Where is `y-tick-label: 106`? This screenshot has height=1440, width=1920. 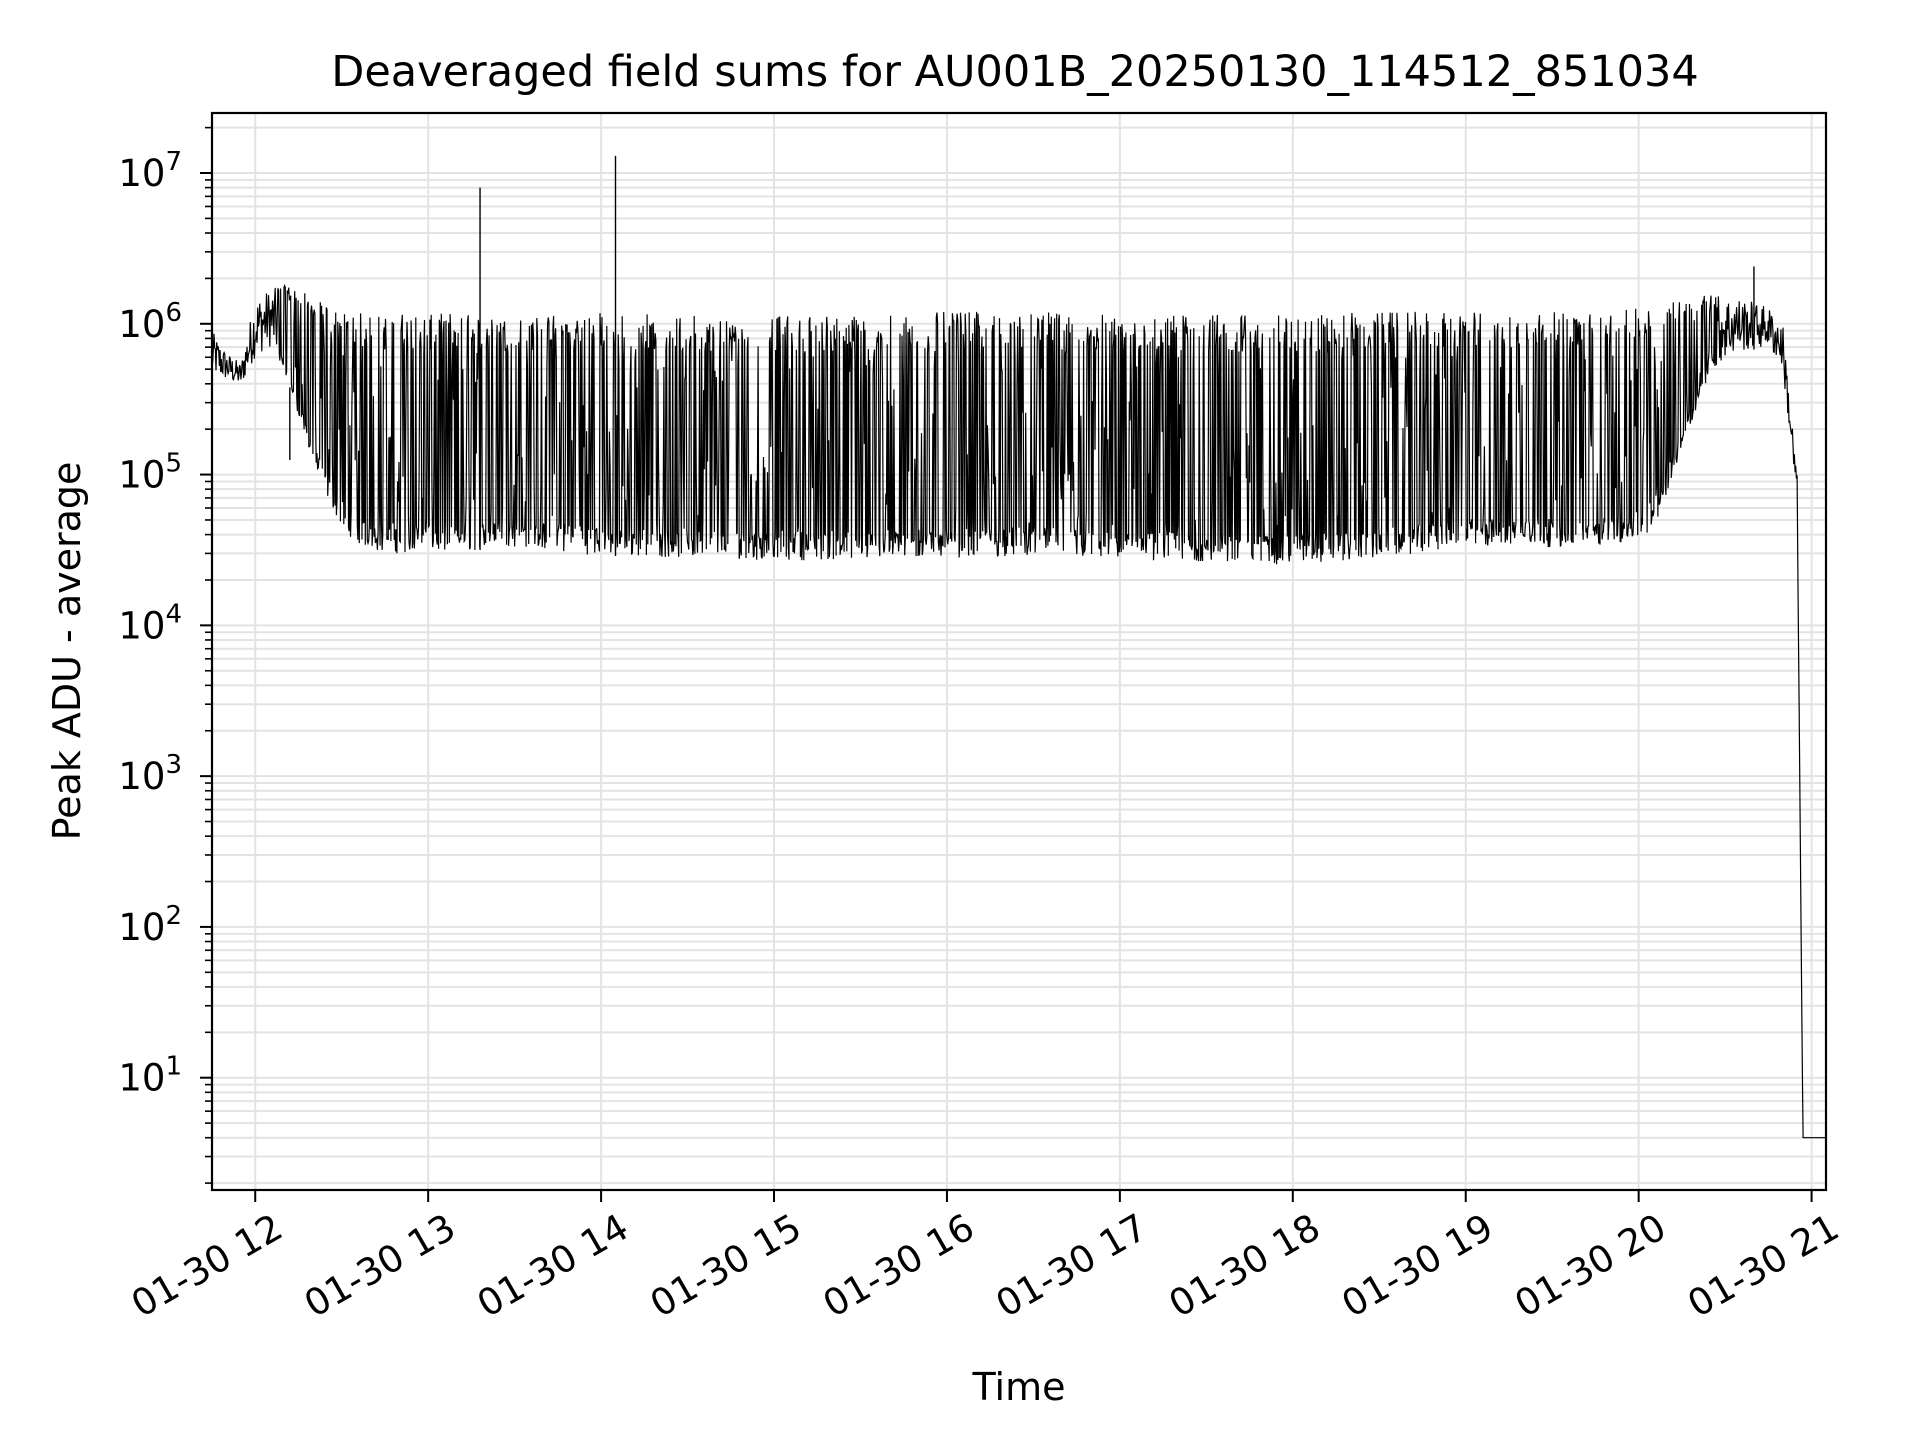
y-tick-label: 106 is located at coordinates (150, 322).